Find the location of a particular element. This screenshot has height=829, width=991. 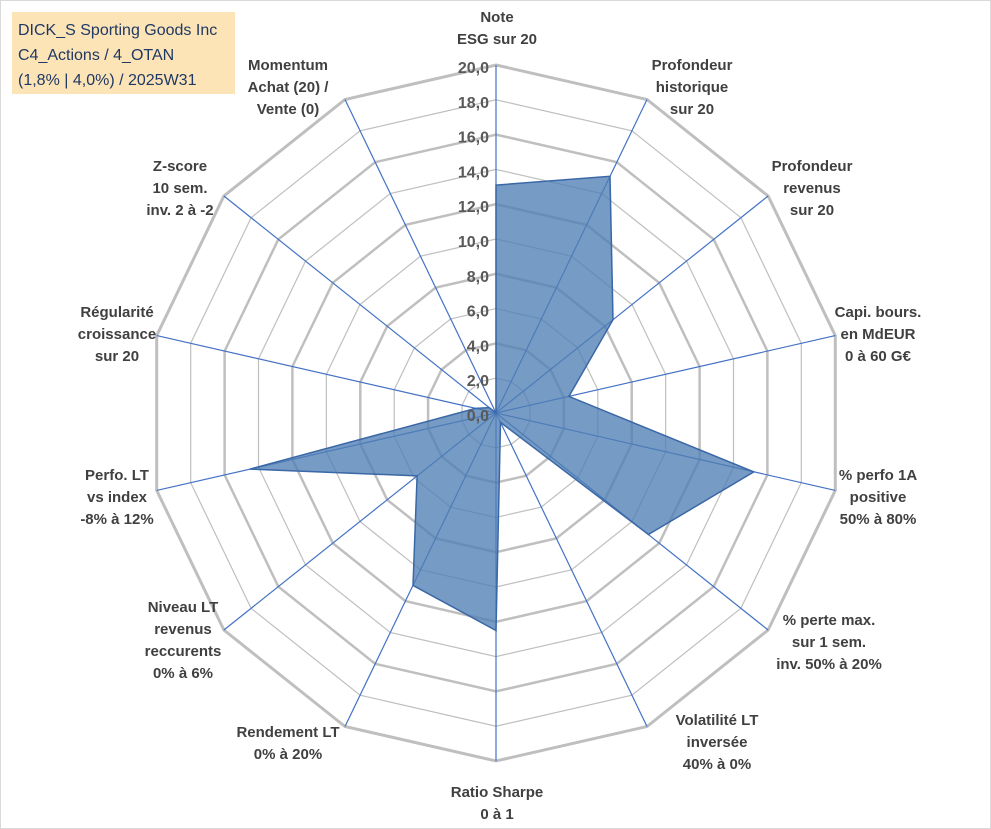

chart-title-line-1: DICK_S Sporting Goods Inc is located at coordinates (118, 30).